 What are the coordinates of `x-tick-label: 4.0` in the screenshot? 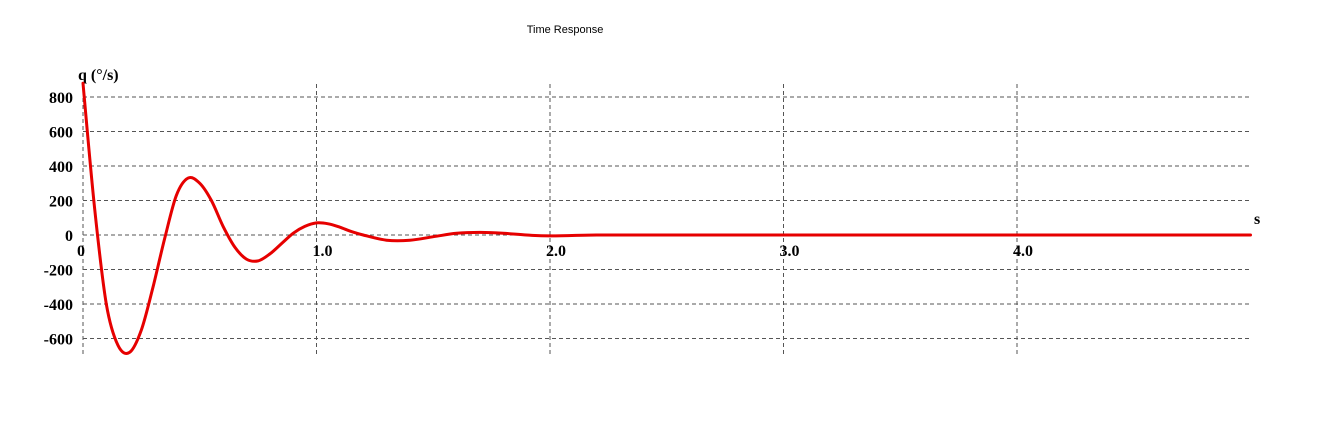 It's located at (1023, 251).